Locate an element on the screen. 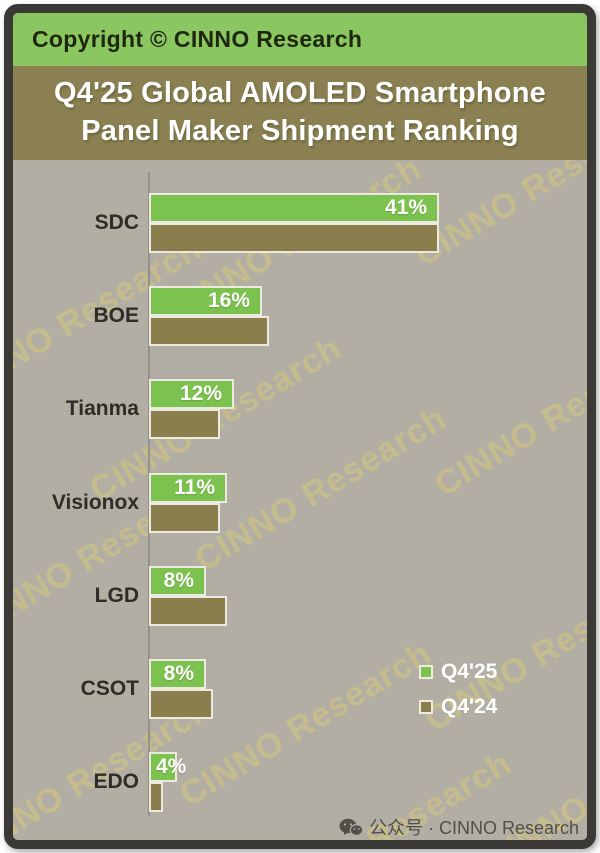 This screenshot has height=853, width=600. value-label-tianma: 12% is located at coordinates (200, 393).